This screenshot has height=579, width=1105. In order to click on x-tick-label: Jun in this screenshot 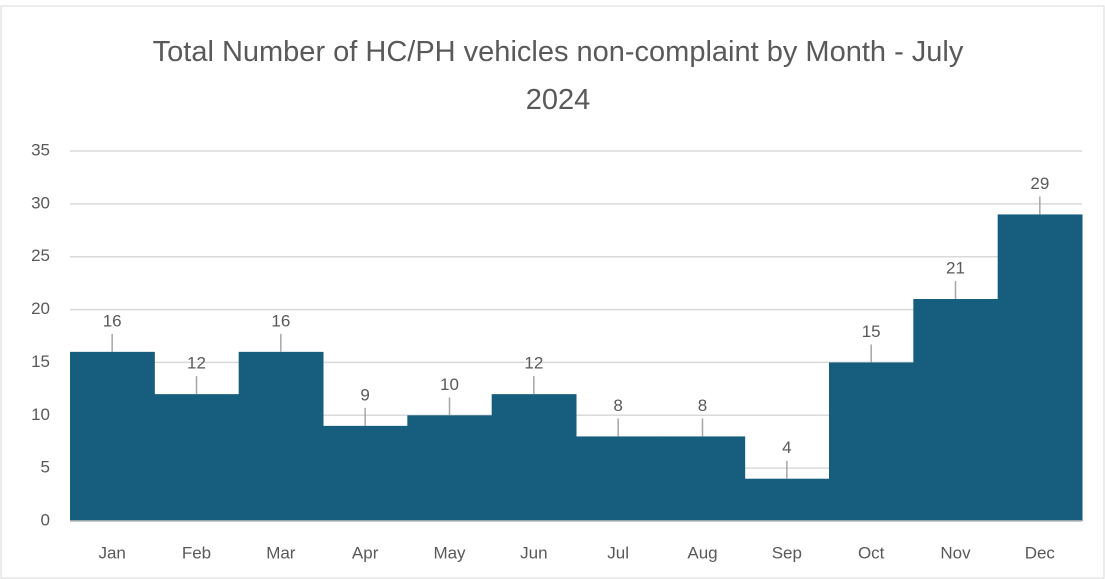, I will do `click(533, 552)`.